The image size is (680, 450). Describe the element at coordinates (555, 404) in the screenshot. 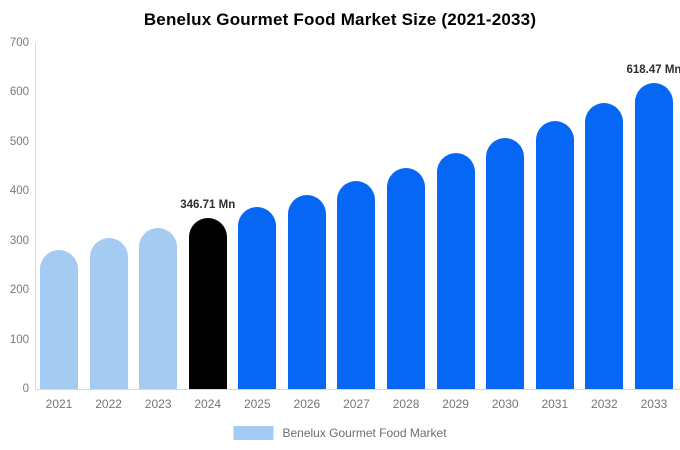

I see `x-axis-tick-label: 2031` at that location.